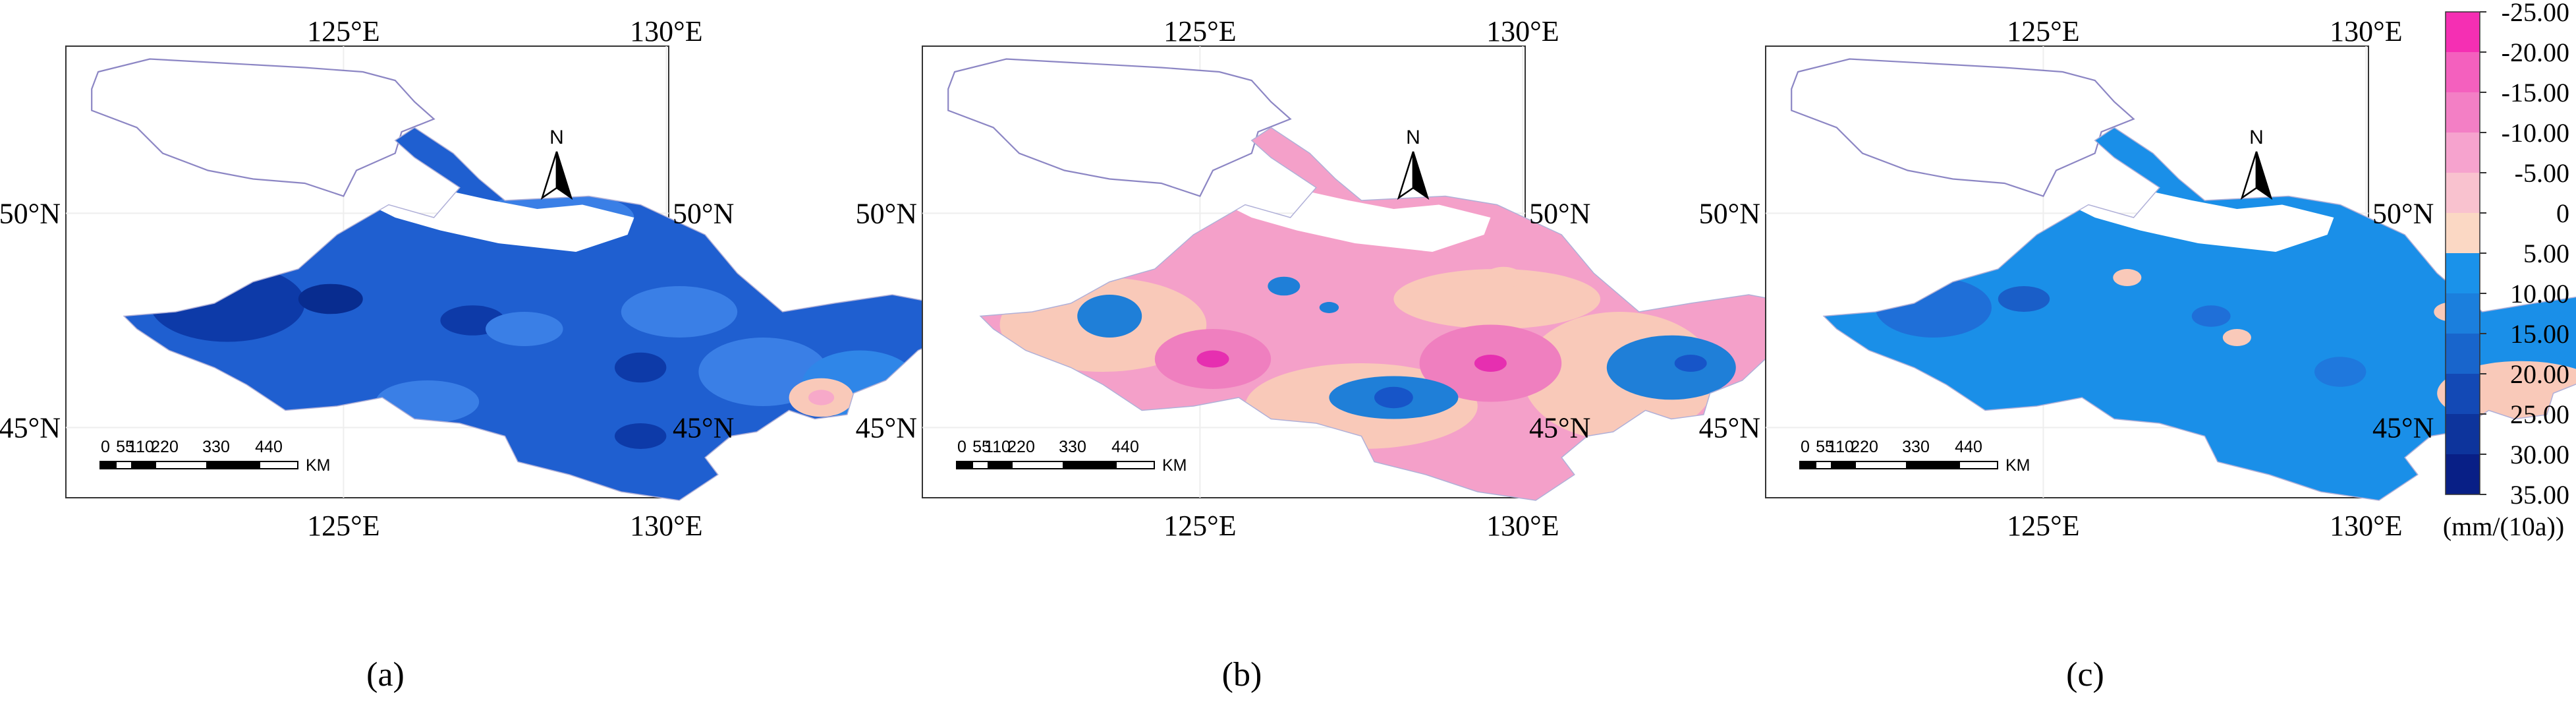 The height and width of the screenshot is (712, 2576). Describe the element at coordinates (2539, 414) in the screenshot. I see `legend-label: 25.00` at that location.